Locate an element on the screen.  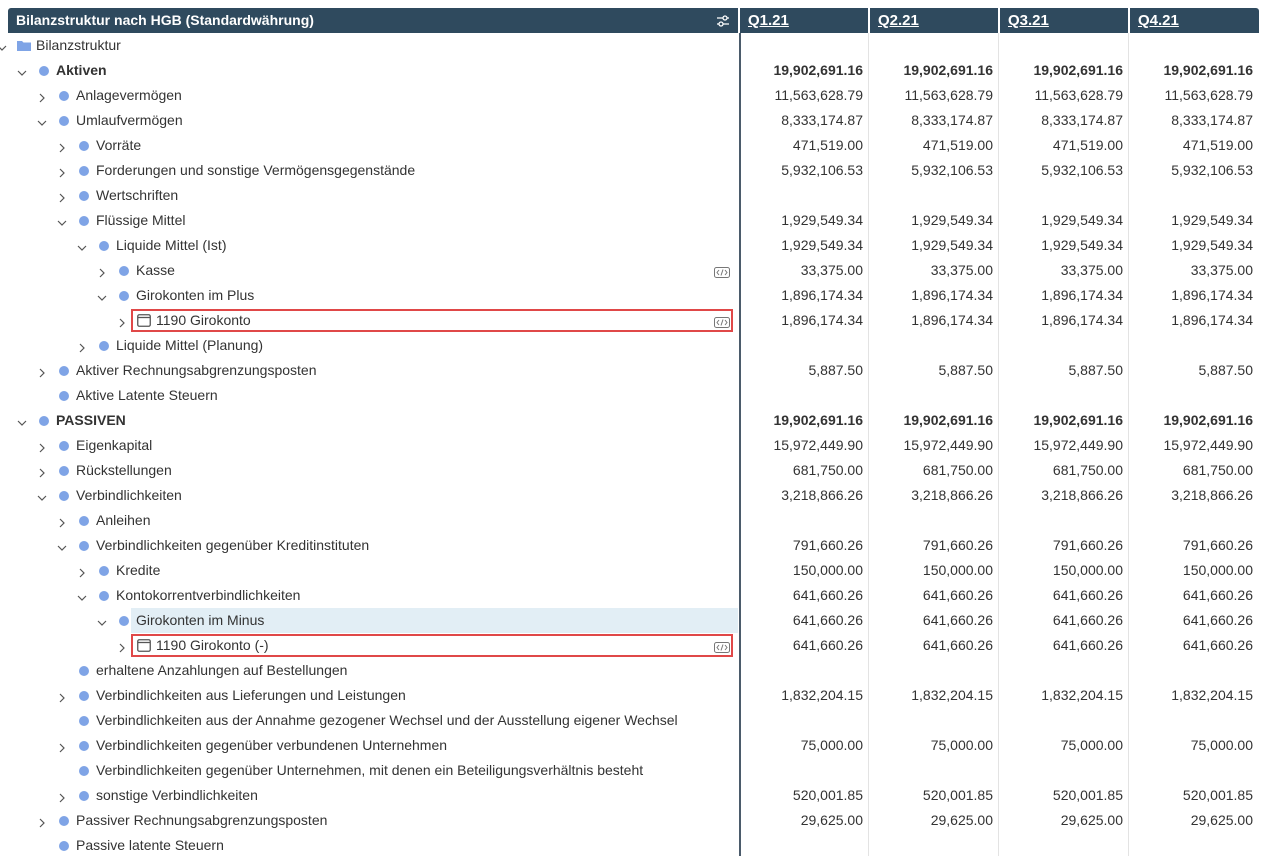
settings-icon is located at coordinates (723, 21).